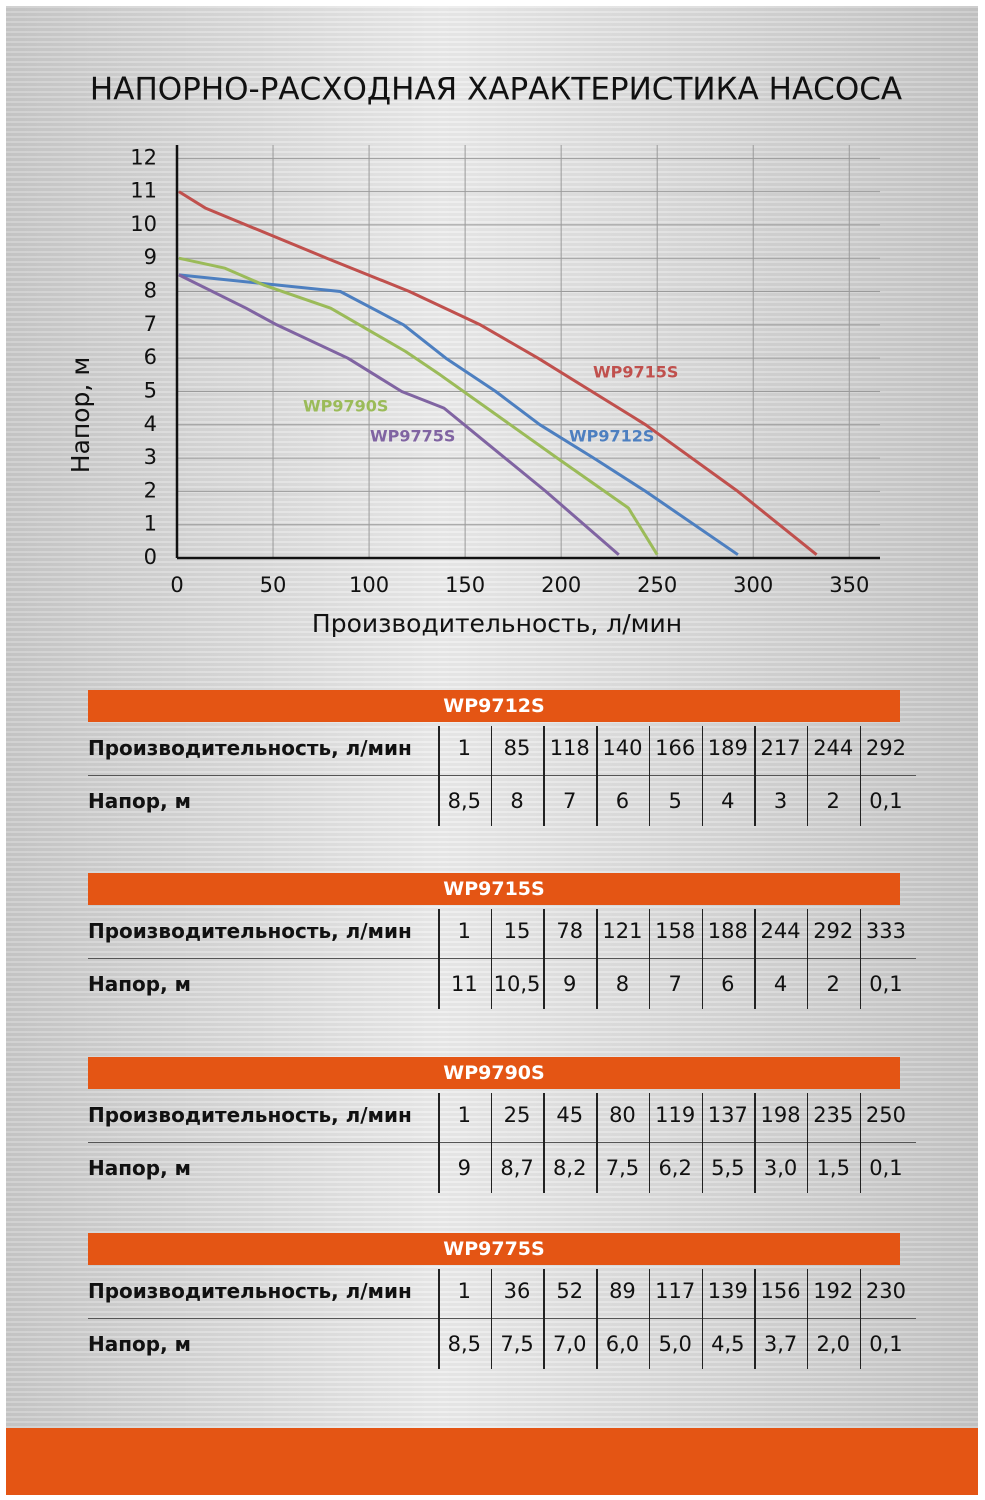 This screenshot has height=1500, width=985. Describe the element at coordinates (150, 390) in the screenshot. I see `y-tick-label: 5` at that location.